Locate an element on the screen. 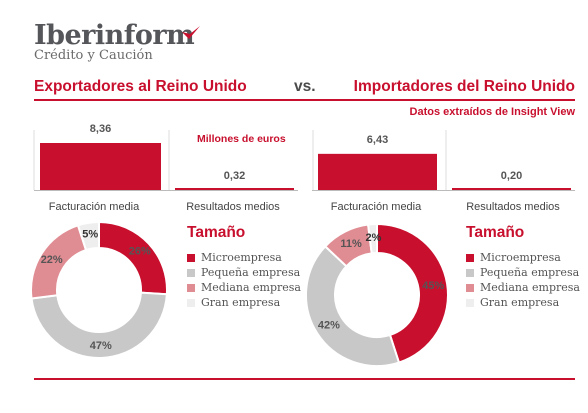 This screenshot has height=413, width=588. header-exporters: Exportadores al Reino Unido is located at coordinates (140, 86).